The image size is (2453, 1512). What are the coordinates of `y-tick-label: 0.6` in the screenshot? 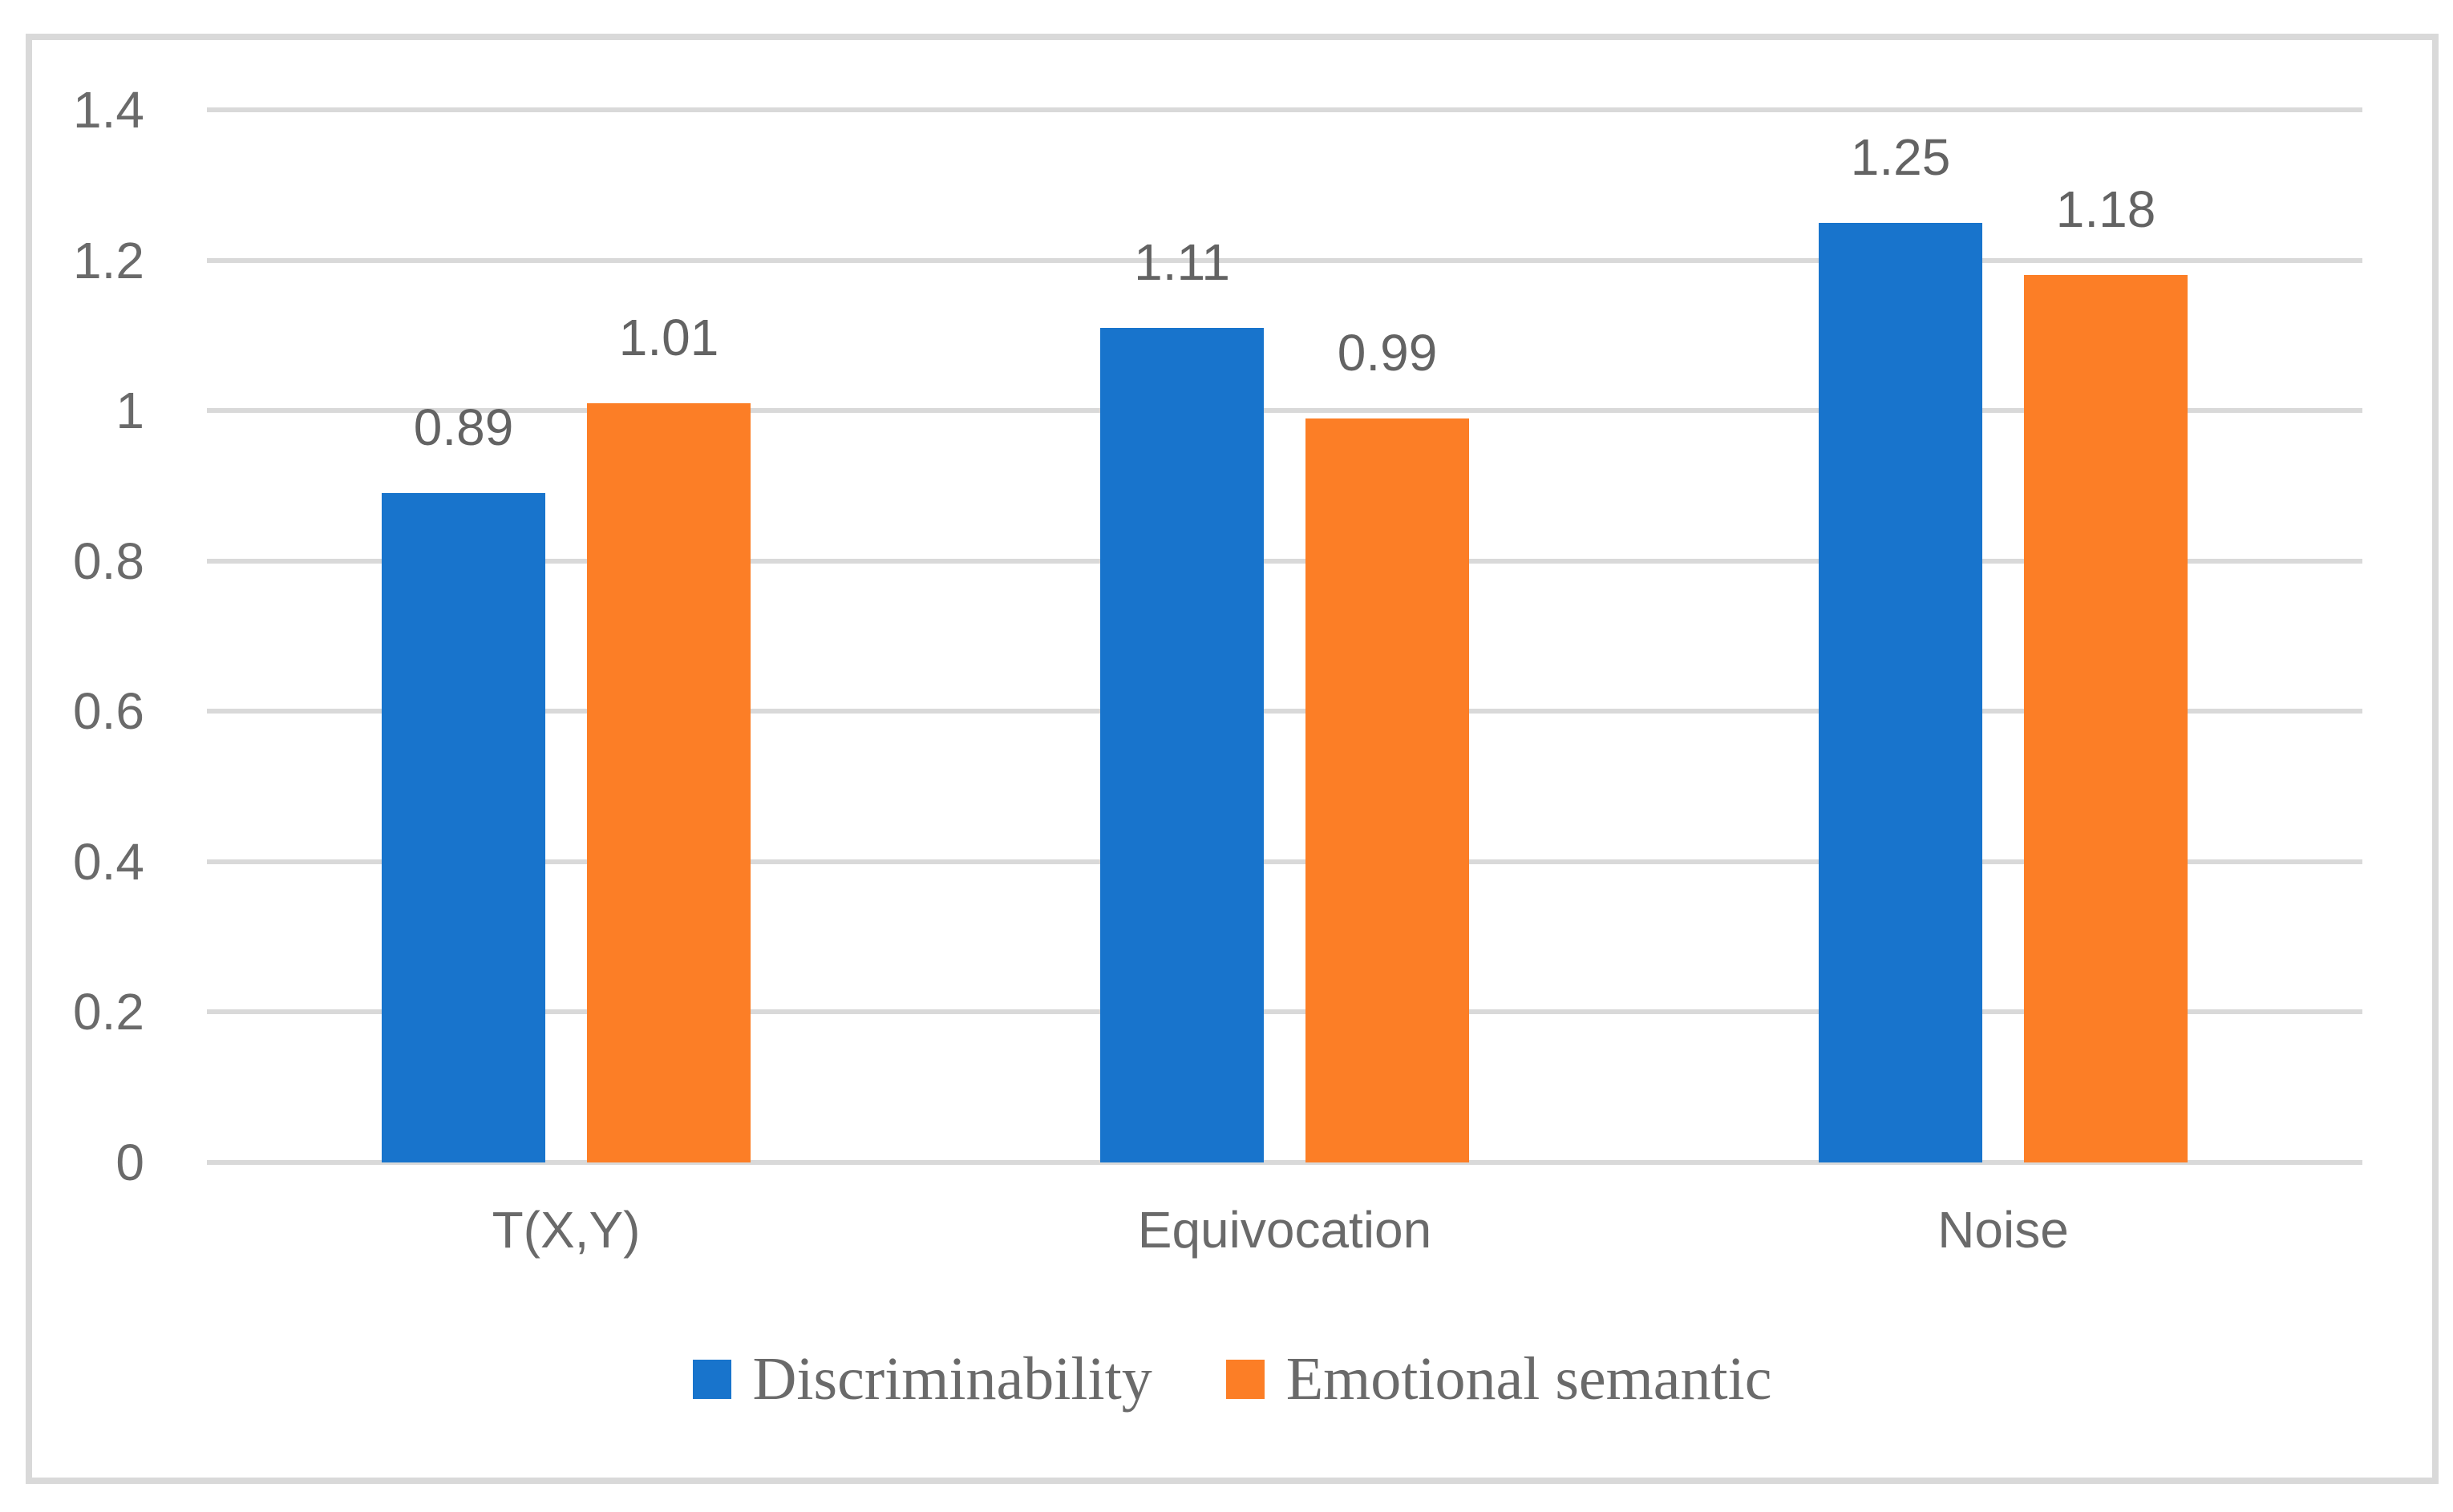 It's located at (108, 712).